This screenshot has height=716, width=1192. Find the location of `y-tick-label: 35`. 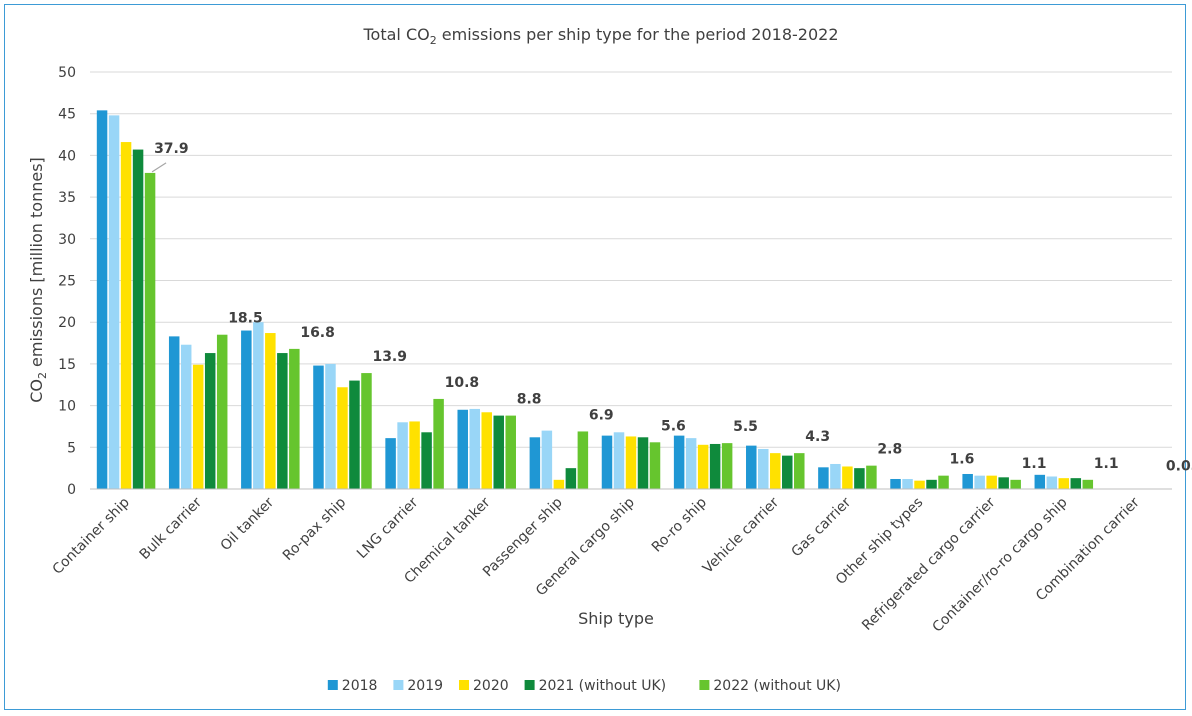

y-tick-label: 35 is located at coordinates (67, 198).